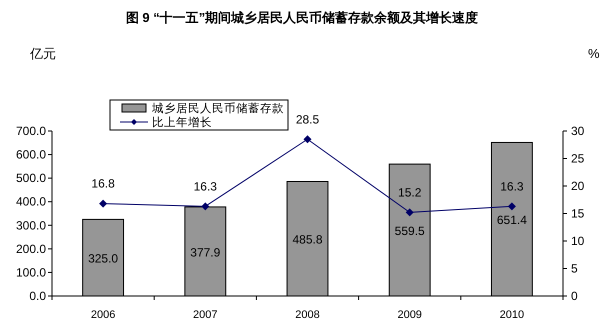  What do you see at coordinates (578, 186) in the screenshot?
I see `y2-tick-label: 20` at bounding box center [578, 186].